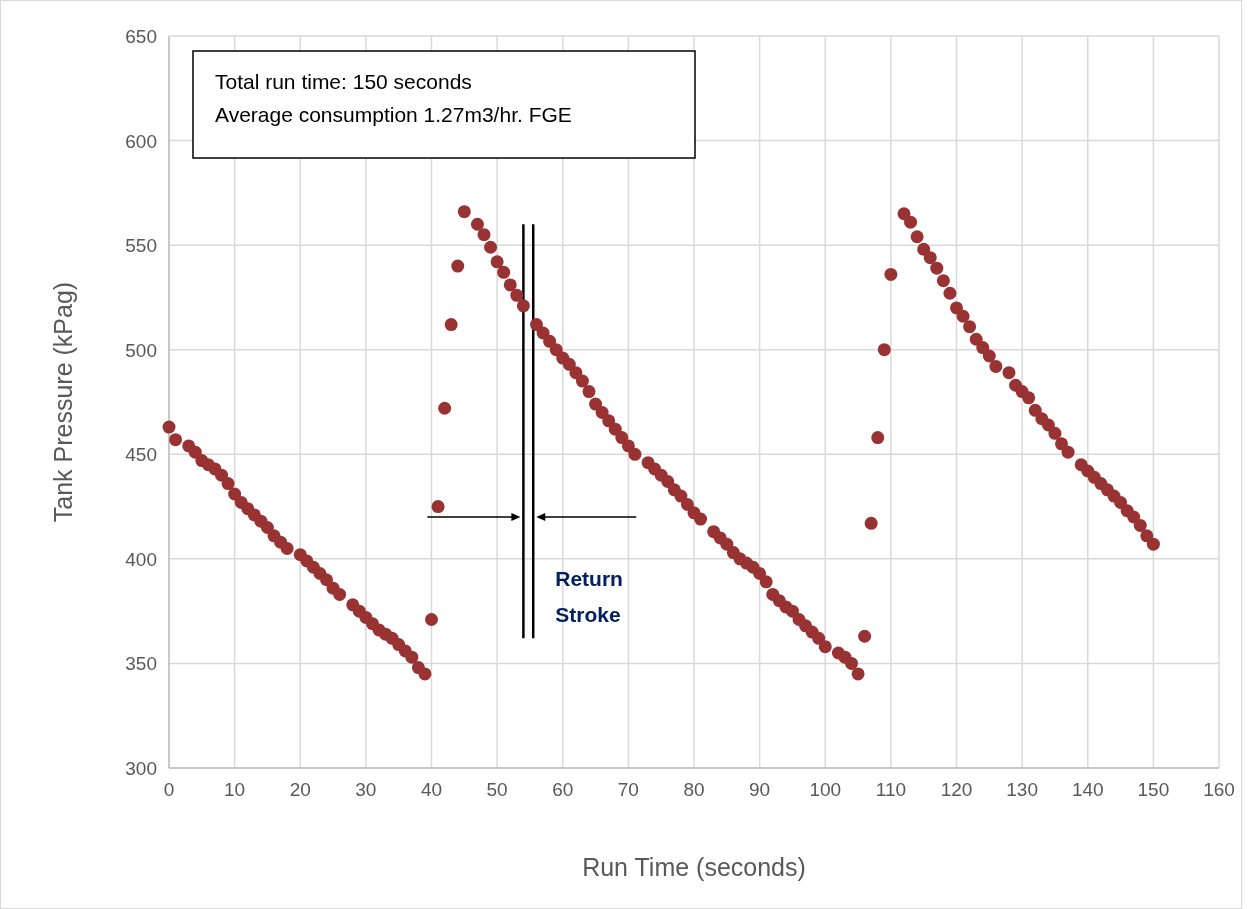 This screenshot has height=909, width=1253. I want to click on x-tick-label: 130, so click(1022, 789).